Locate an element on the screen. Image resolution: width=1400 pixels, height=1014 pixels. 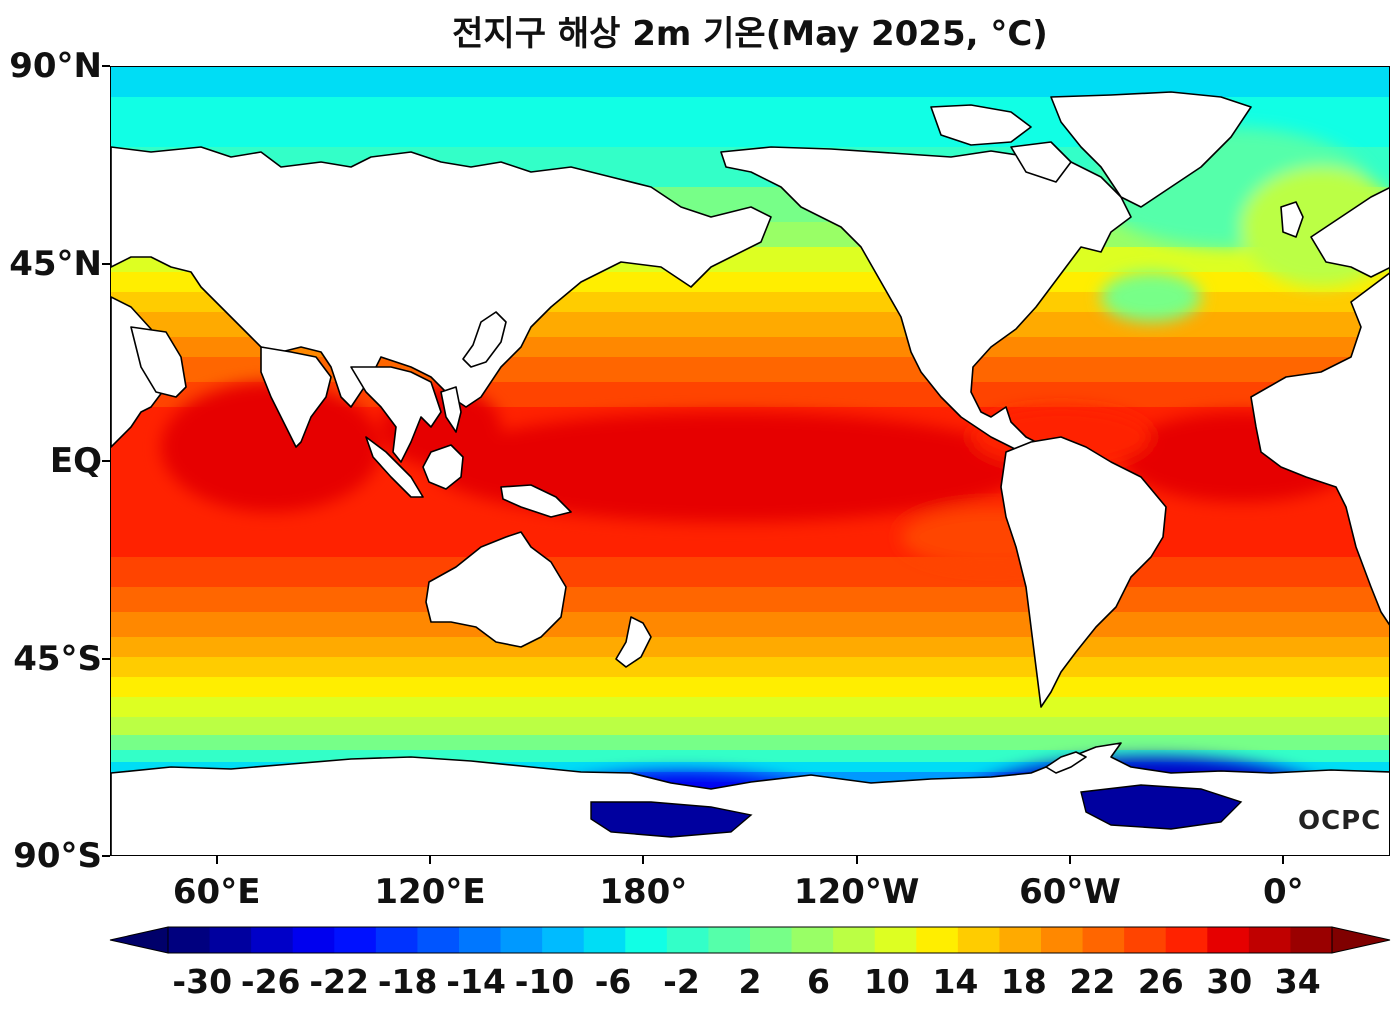
colorbar-outline is located at coordinates (750, 940).